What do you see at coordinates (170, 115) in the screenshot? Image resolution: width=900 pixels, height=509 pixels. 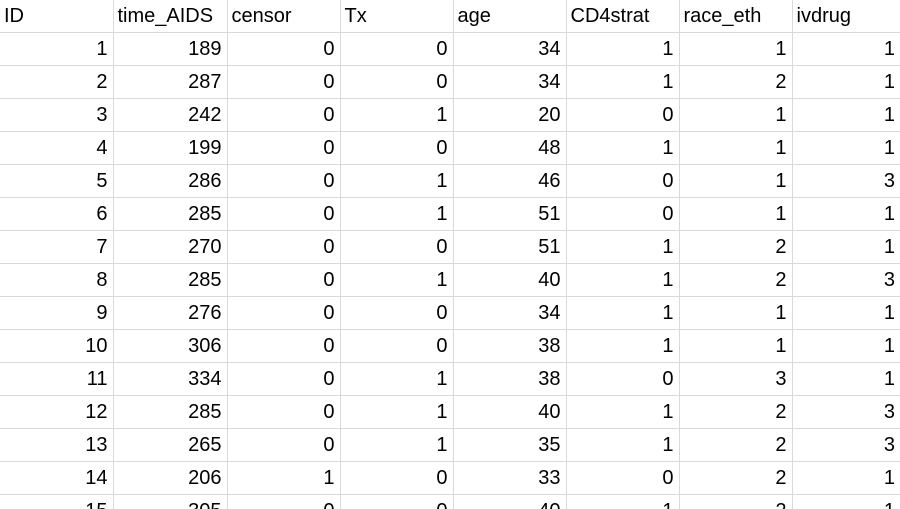 I see `cell: 242` at bounding box center [170, 115].